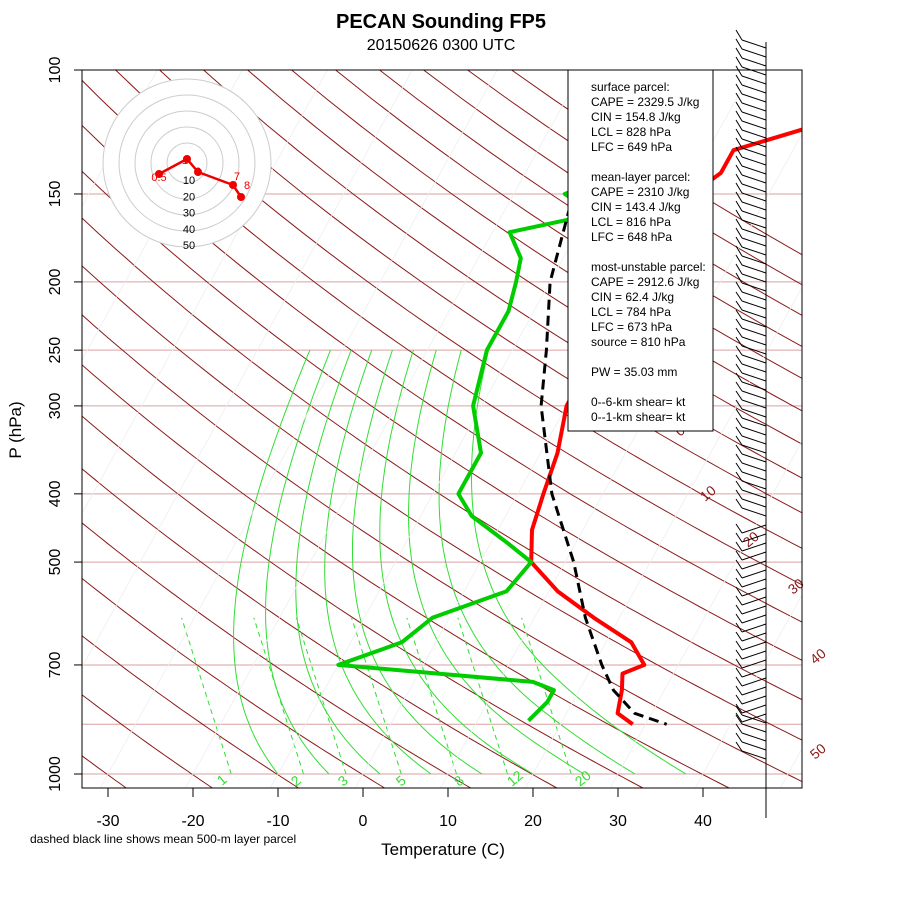 The image size is (900, 900). What do you see at coordinates (55, 70) in the screenshot?
I see `y-tick-label: 100` at bounding box center [55, 70].